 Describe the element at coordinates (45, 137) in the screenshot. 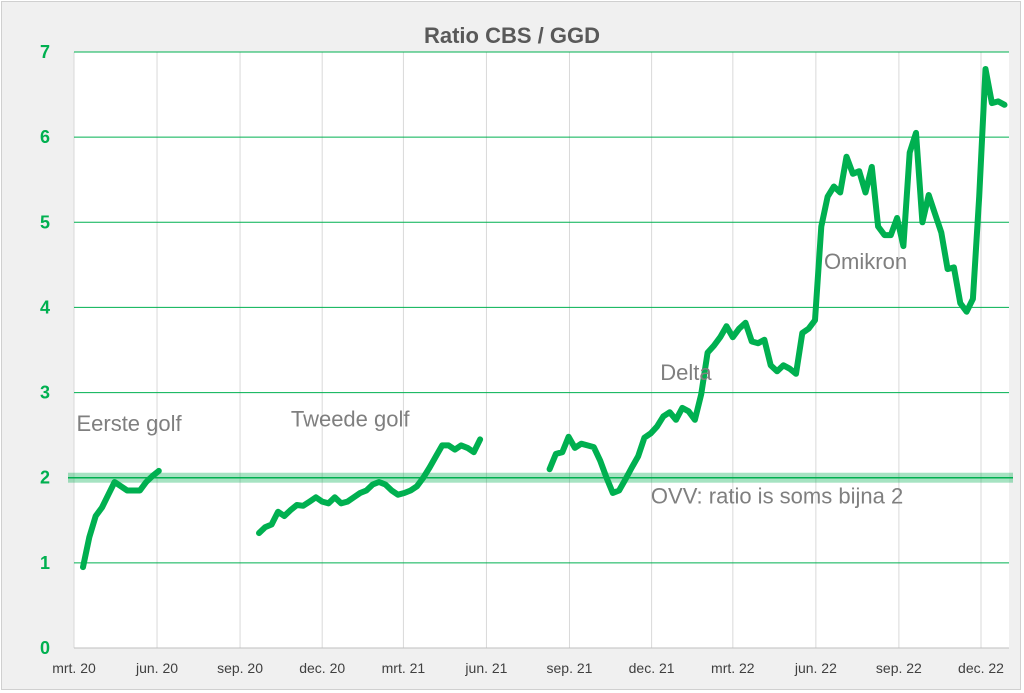

I see `y-tick-label: 6` at that location.